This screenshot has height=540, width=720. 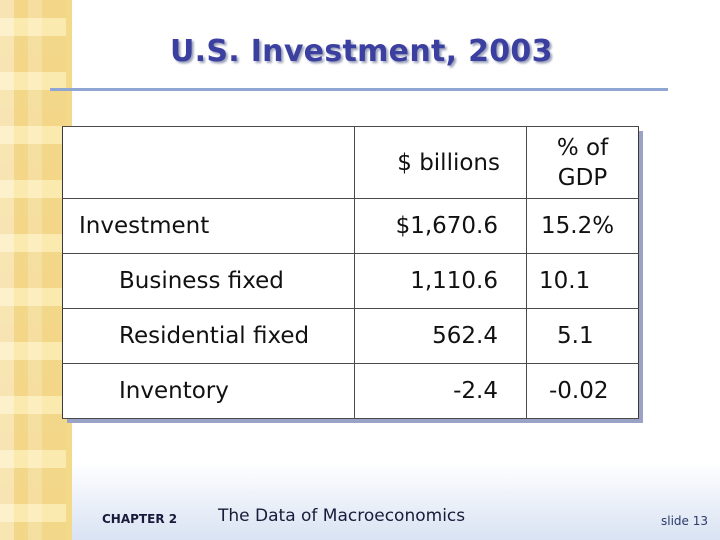 What do you see at coordinates (582, 226) in the screenshot?
I see `row-percent: 15.2%` at bounding box center [582, 226].